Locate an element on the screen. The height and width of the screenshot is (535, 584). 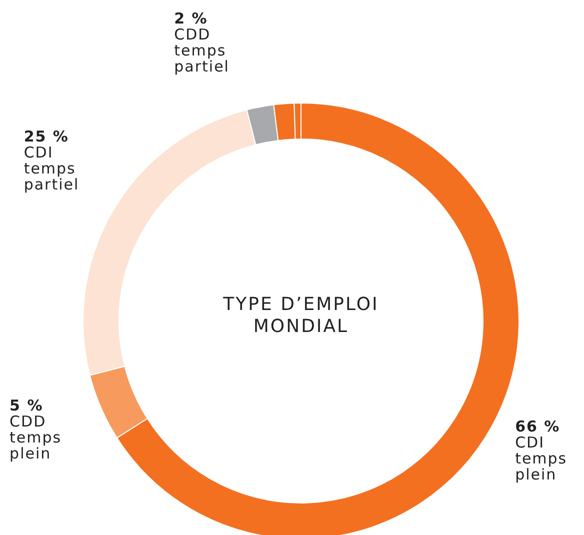
slice-label: CDD temps plein is located at coordinates (36, 437).